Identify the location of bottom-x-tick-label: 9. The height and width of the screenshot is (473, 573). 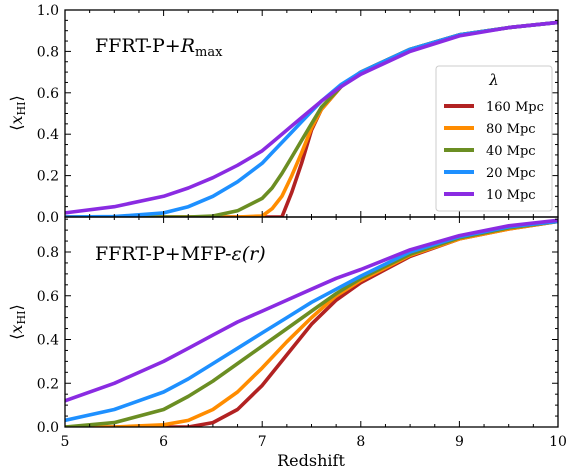
(459, 442).